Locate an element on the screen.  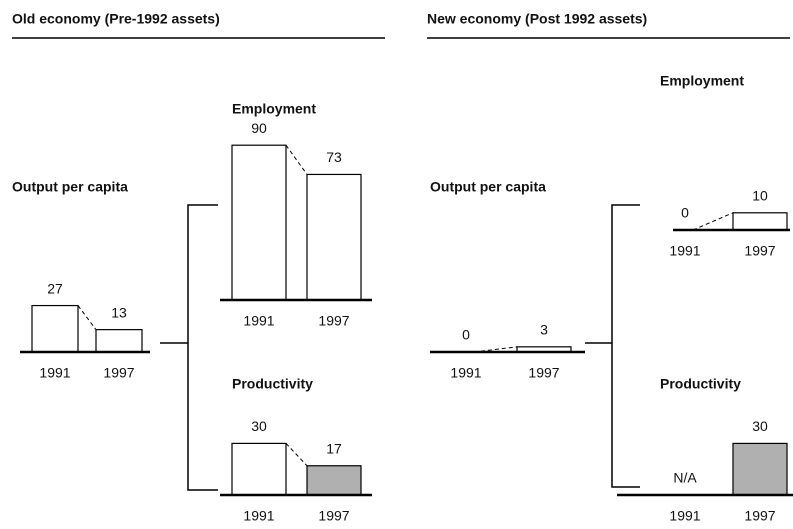
value-label: 27 is located at coordinates (55, 288).